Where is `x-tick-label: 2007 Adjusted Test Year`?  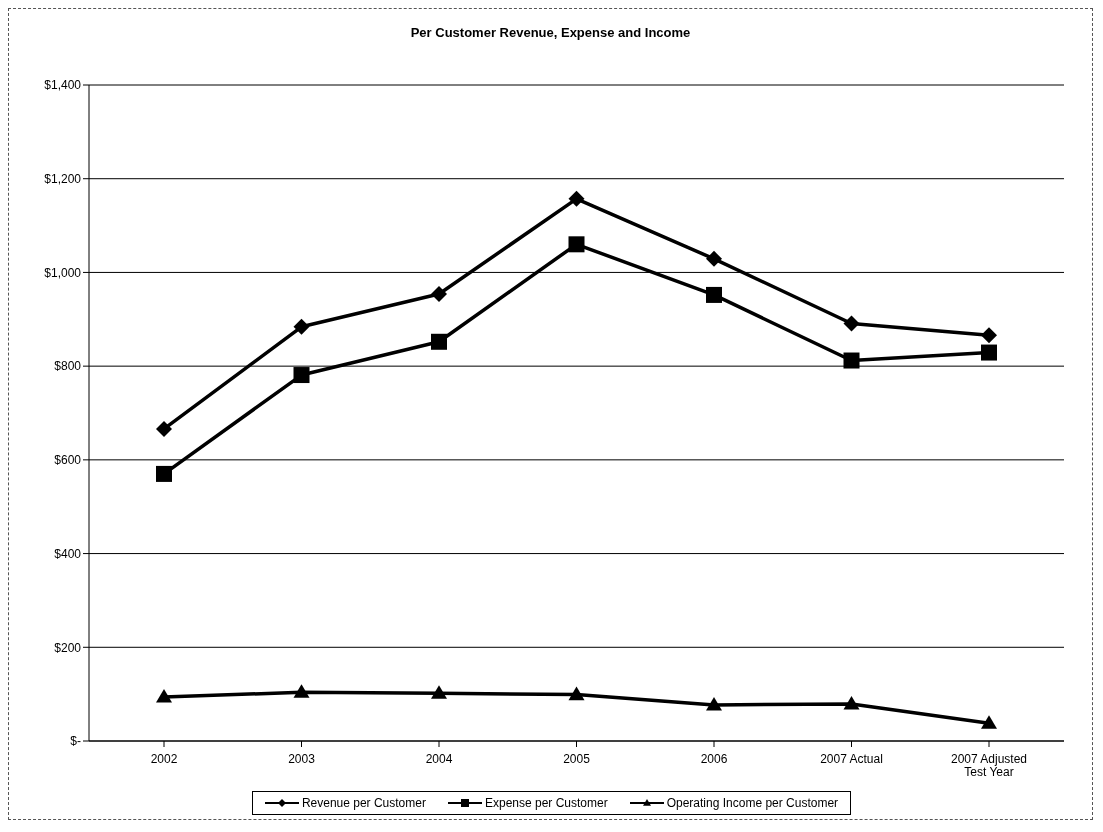
x-tick-label: 2007 Adjusted Test Year is located at coordinates (989, 765).